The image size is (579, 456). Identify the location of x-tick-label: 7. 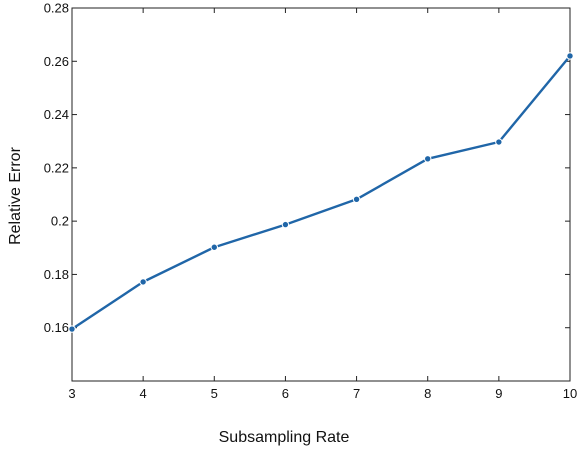
(356, 393).